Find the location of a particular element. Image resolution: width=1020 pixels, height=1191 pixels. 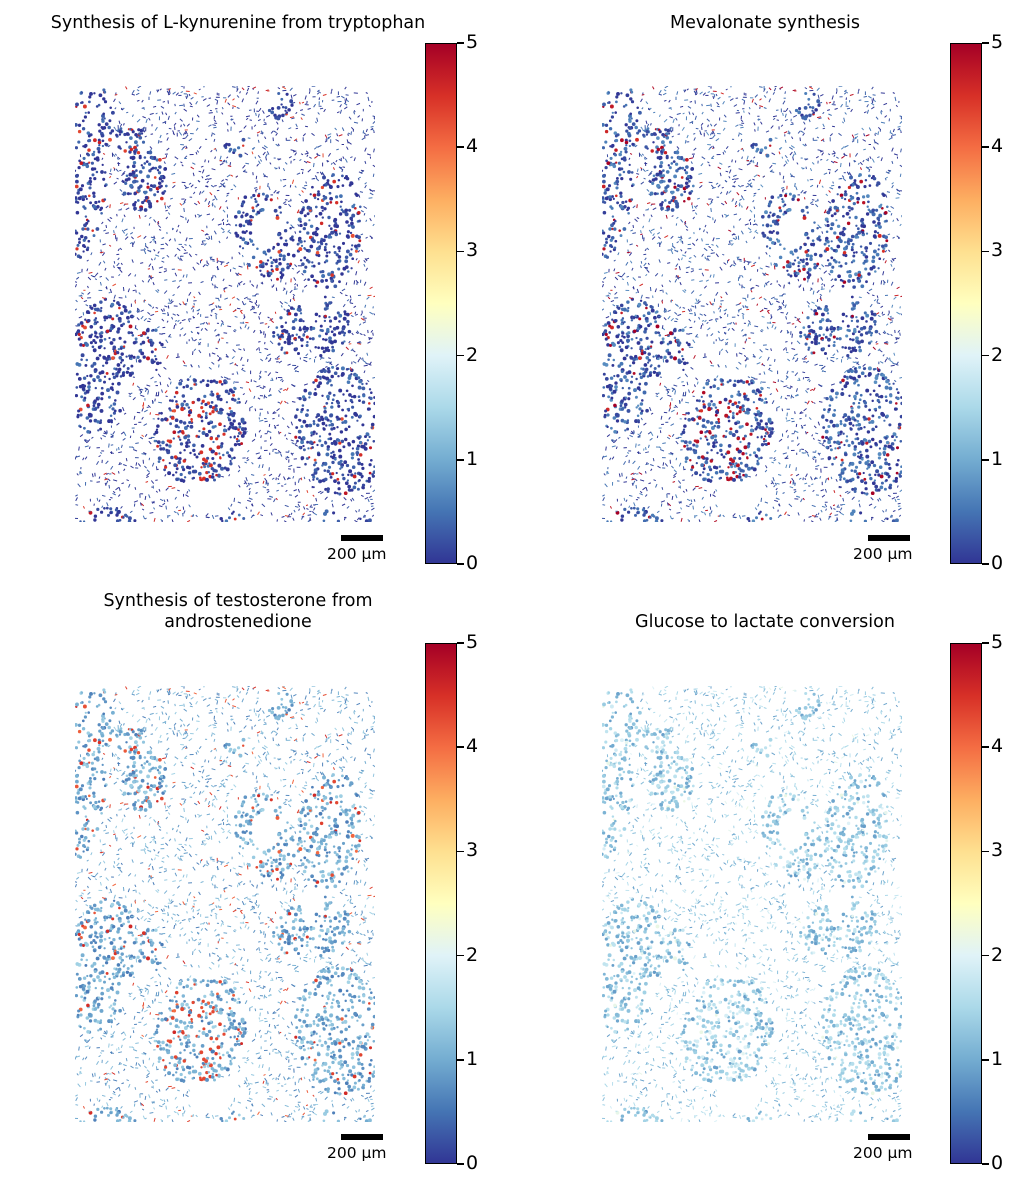

cell-point-2046 is located at coordinates (256, 191).